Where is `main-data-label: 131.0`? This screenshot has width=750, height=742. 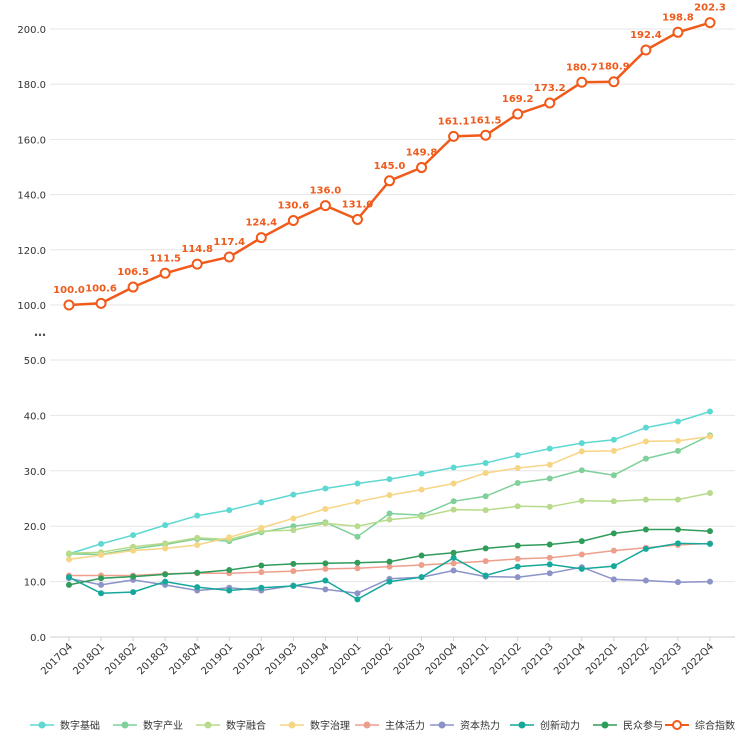 main-data-label: 131.0 is located at coordinates (358, 204).